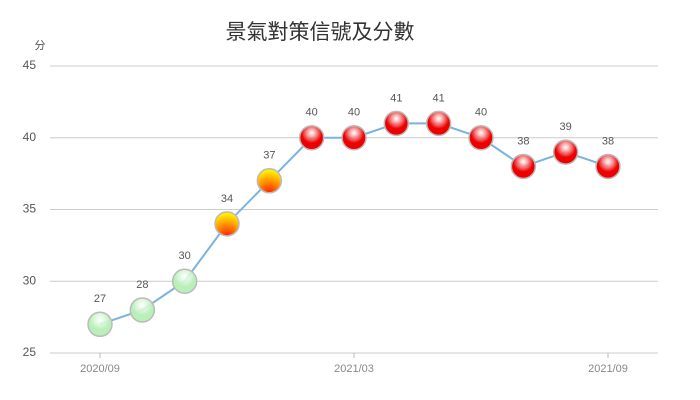  Describe the element at coordinates (320, 32) in the screenshot. I see `chart-title: 景氣對策信號及分數` at that location.